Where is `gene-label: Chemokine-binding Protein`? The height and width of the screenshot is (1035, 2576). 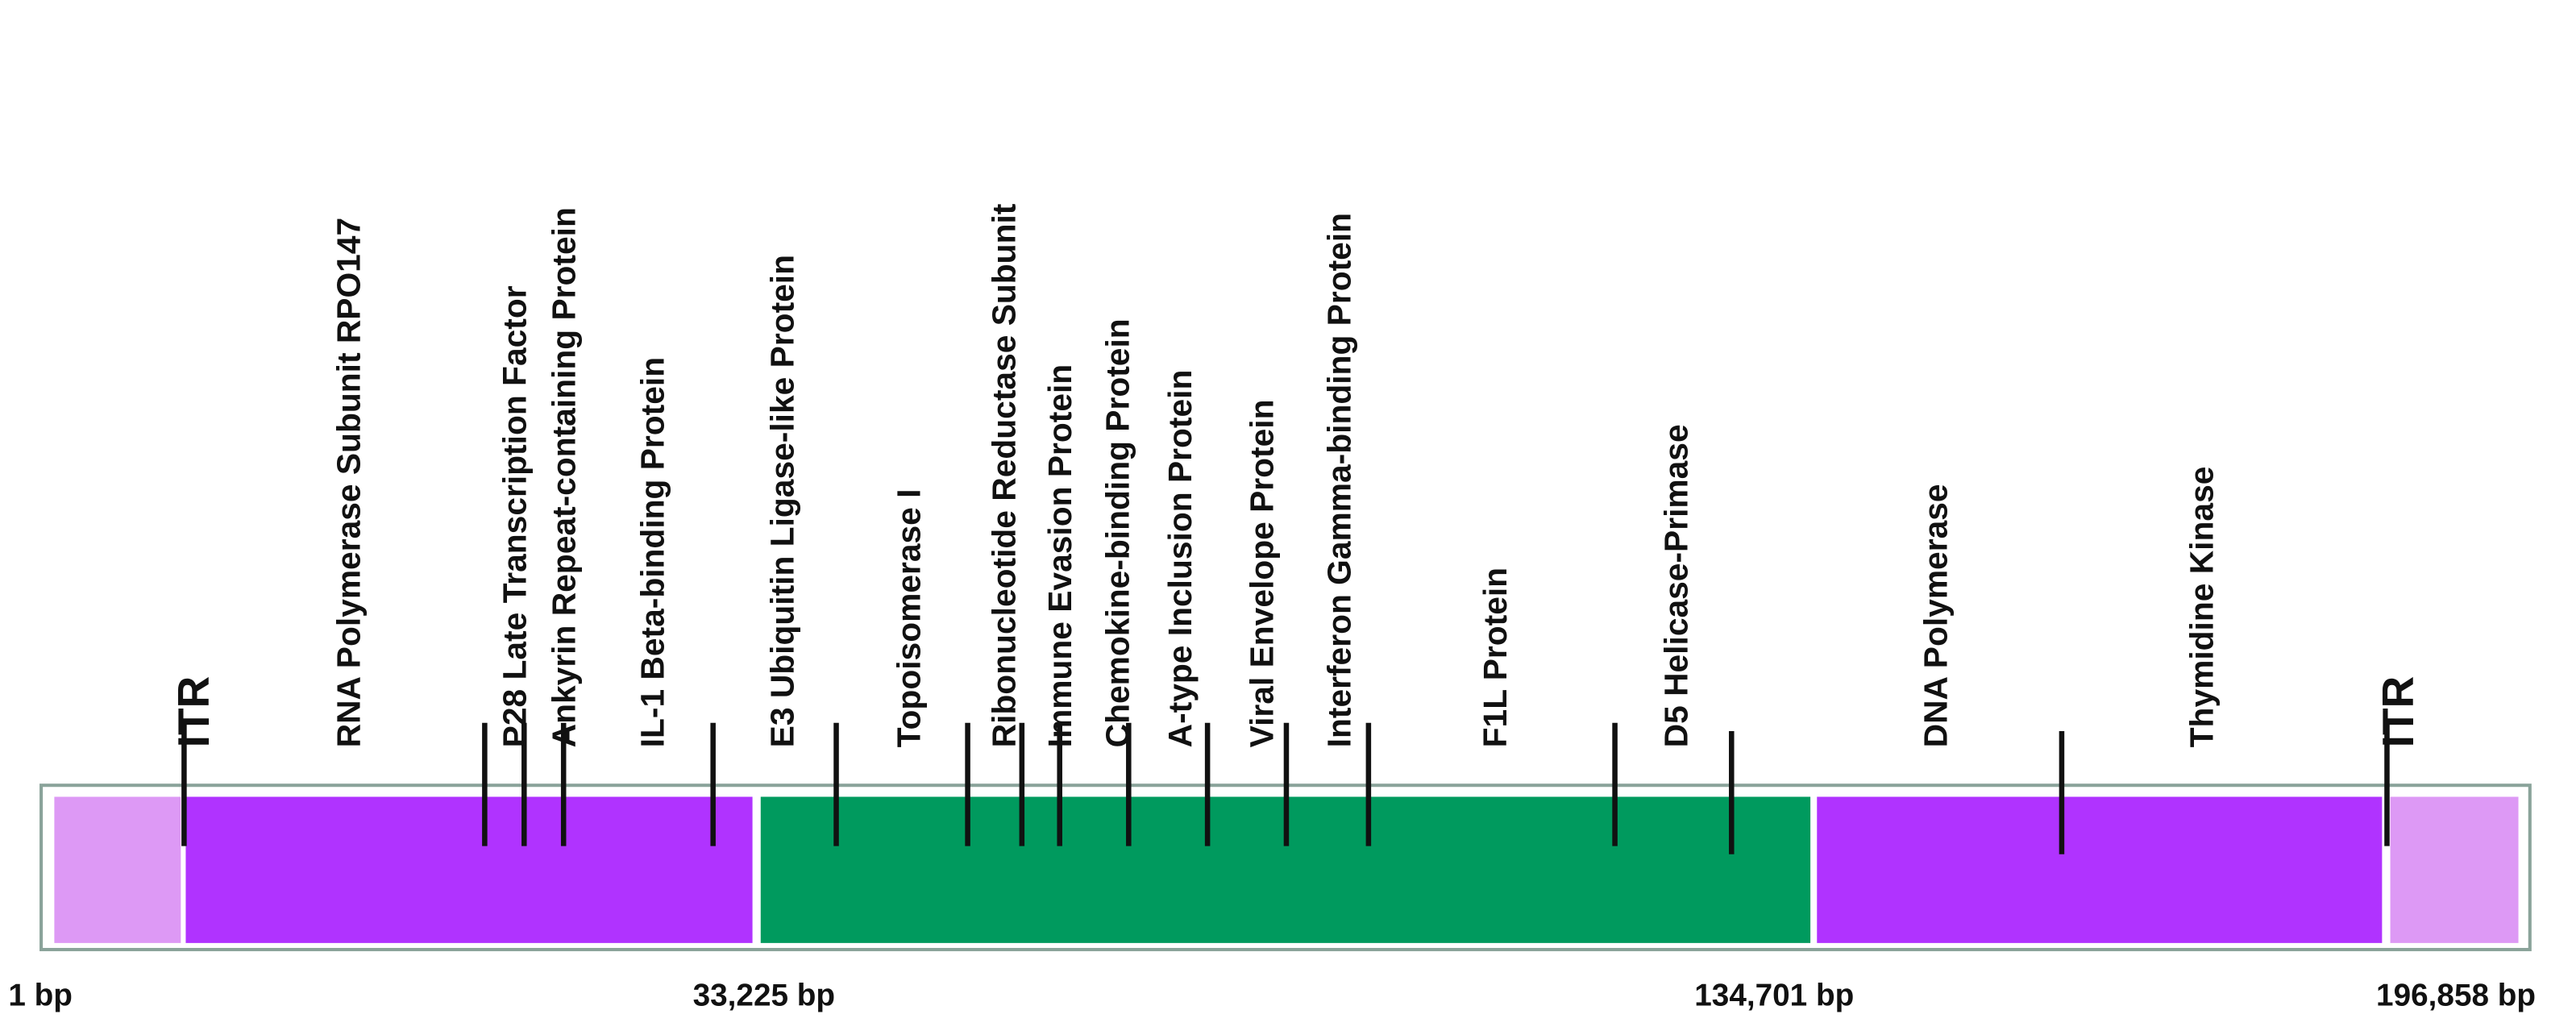
gene-label: Chemokine-binding Protein is located at coordinates (1117, 533).